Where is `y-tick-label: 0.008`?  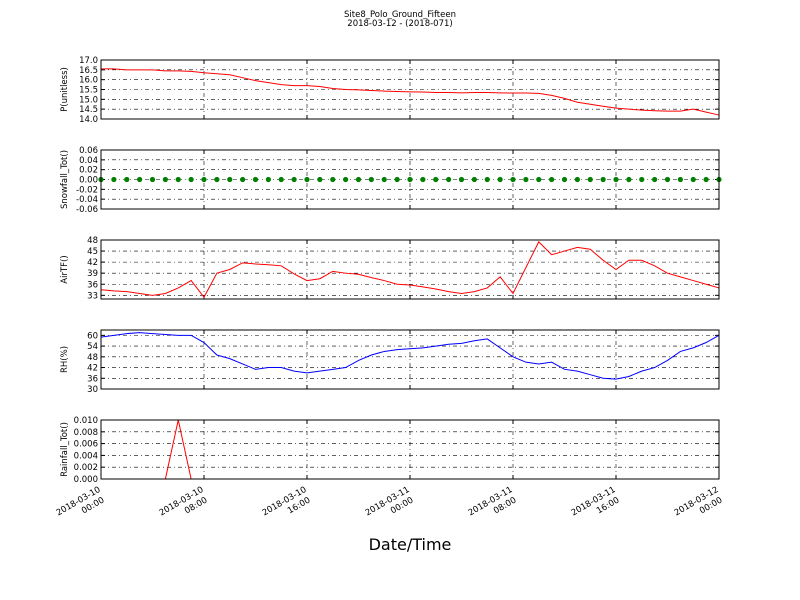
y-tick-label: 0.008 is located at coordinates (86, 433).